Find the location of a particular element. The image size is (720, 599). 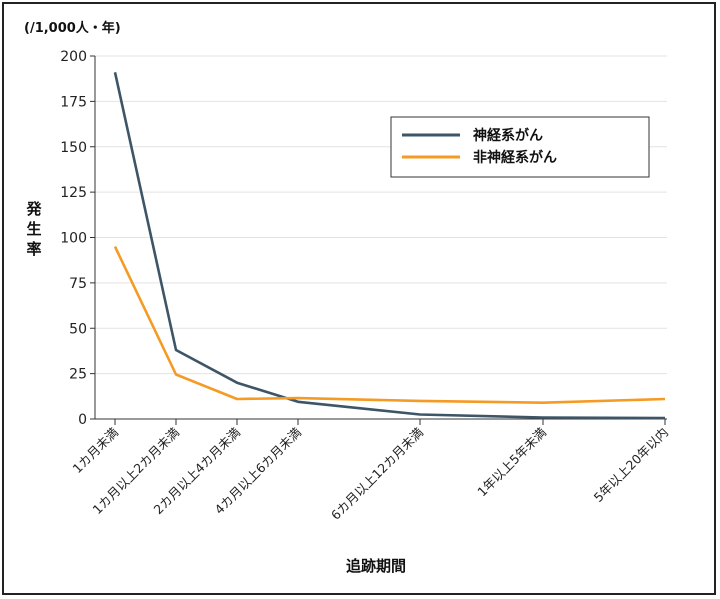

y-tick-label: 125 is located at coordinates (73, 193).